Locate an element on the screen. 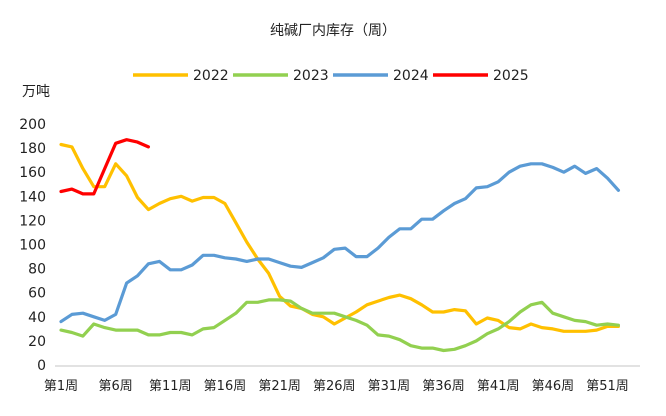 The width and height of the screenshot is (666, 416). y-tick-label: 140 is located at coordinates (32, 197).